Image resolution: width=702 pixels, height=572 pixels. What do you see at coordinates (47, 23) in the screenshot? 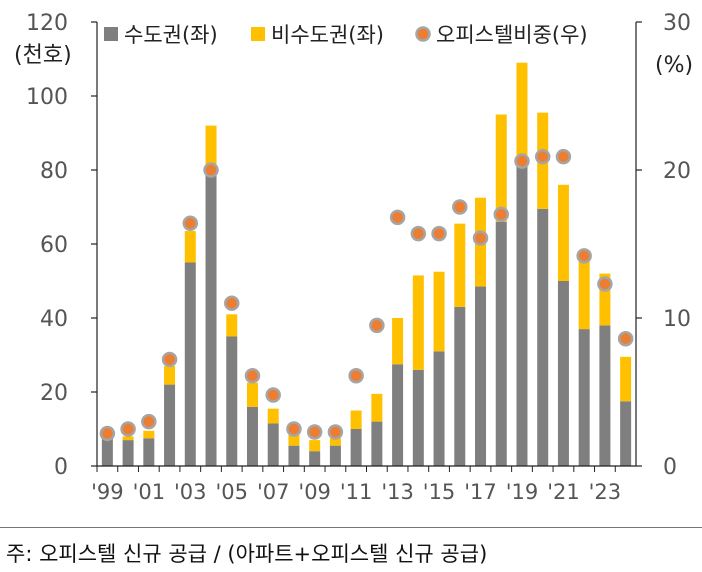
I see `left-tick-label: 120` at bounding box center [47, 23].